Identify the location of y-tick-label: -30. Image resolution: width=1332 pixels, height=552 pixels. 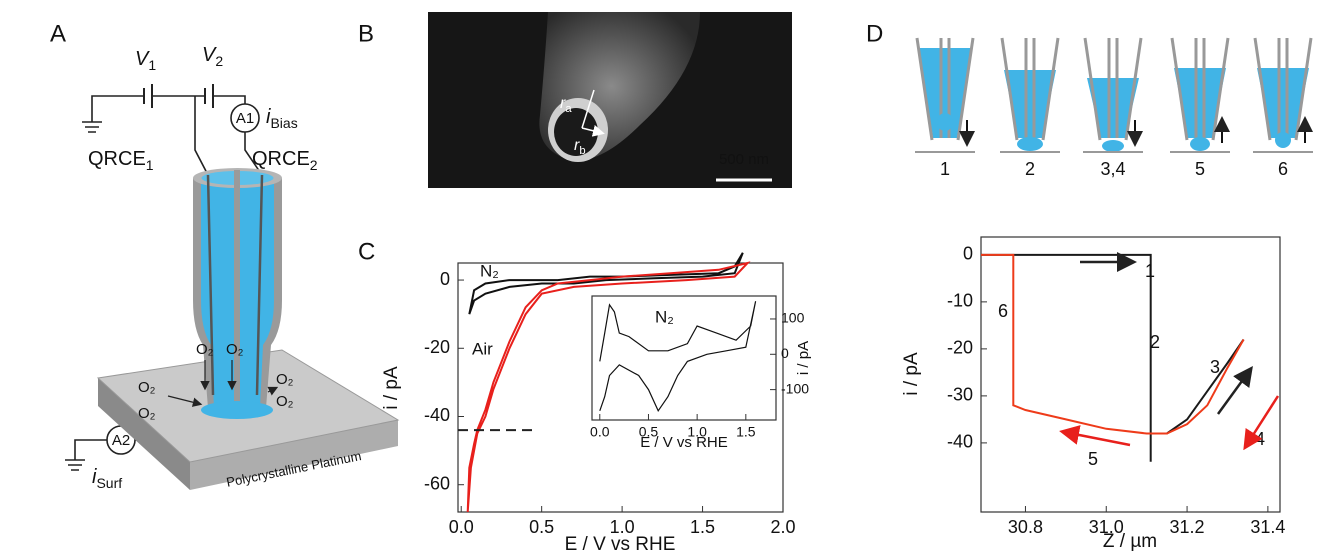
(960, 395).